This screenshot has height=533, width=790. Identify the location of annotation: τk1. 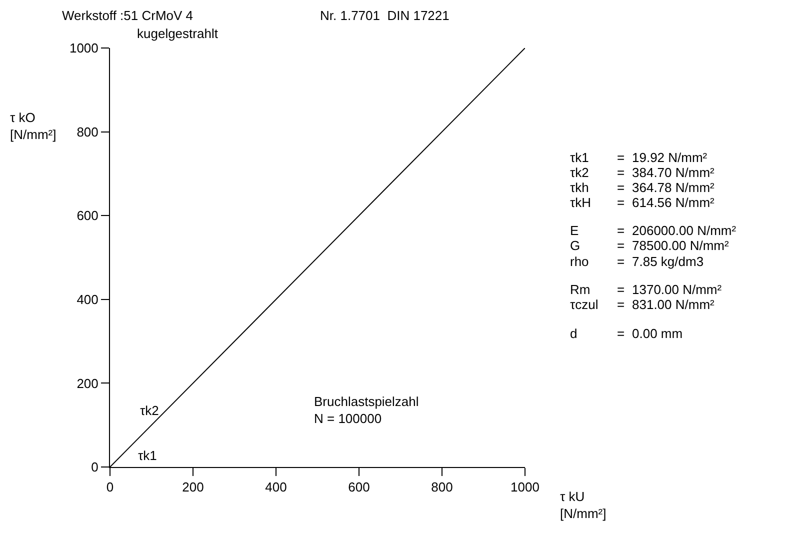
(147, 455).